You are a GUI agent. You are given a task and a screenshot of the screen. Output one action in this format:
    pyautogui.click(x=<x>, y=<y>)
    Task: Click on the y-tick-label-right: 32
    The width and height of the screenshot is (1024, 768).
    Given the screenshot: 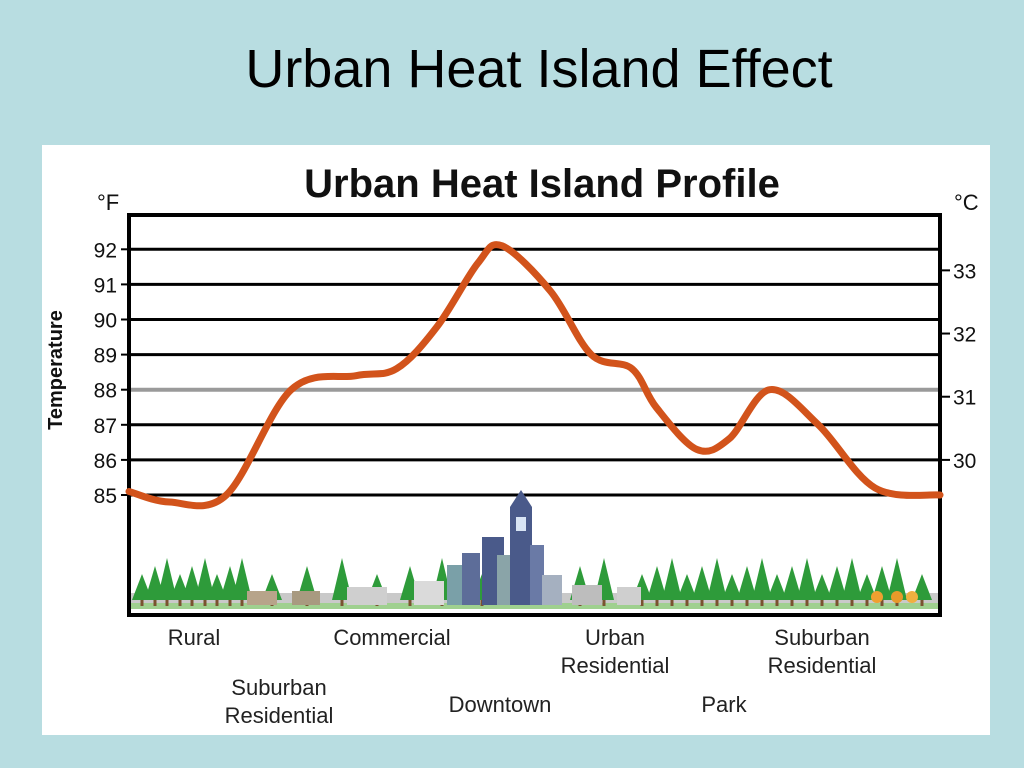 What is the action you would take?
    pyautogui.click(x=964, y=335)
    